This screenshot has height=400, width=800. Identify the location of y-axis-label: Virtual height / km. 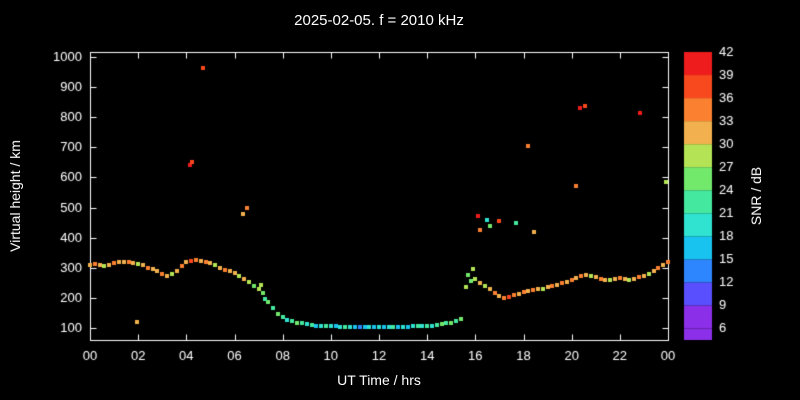
(15, 196).